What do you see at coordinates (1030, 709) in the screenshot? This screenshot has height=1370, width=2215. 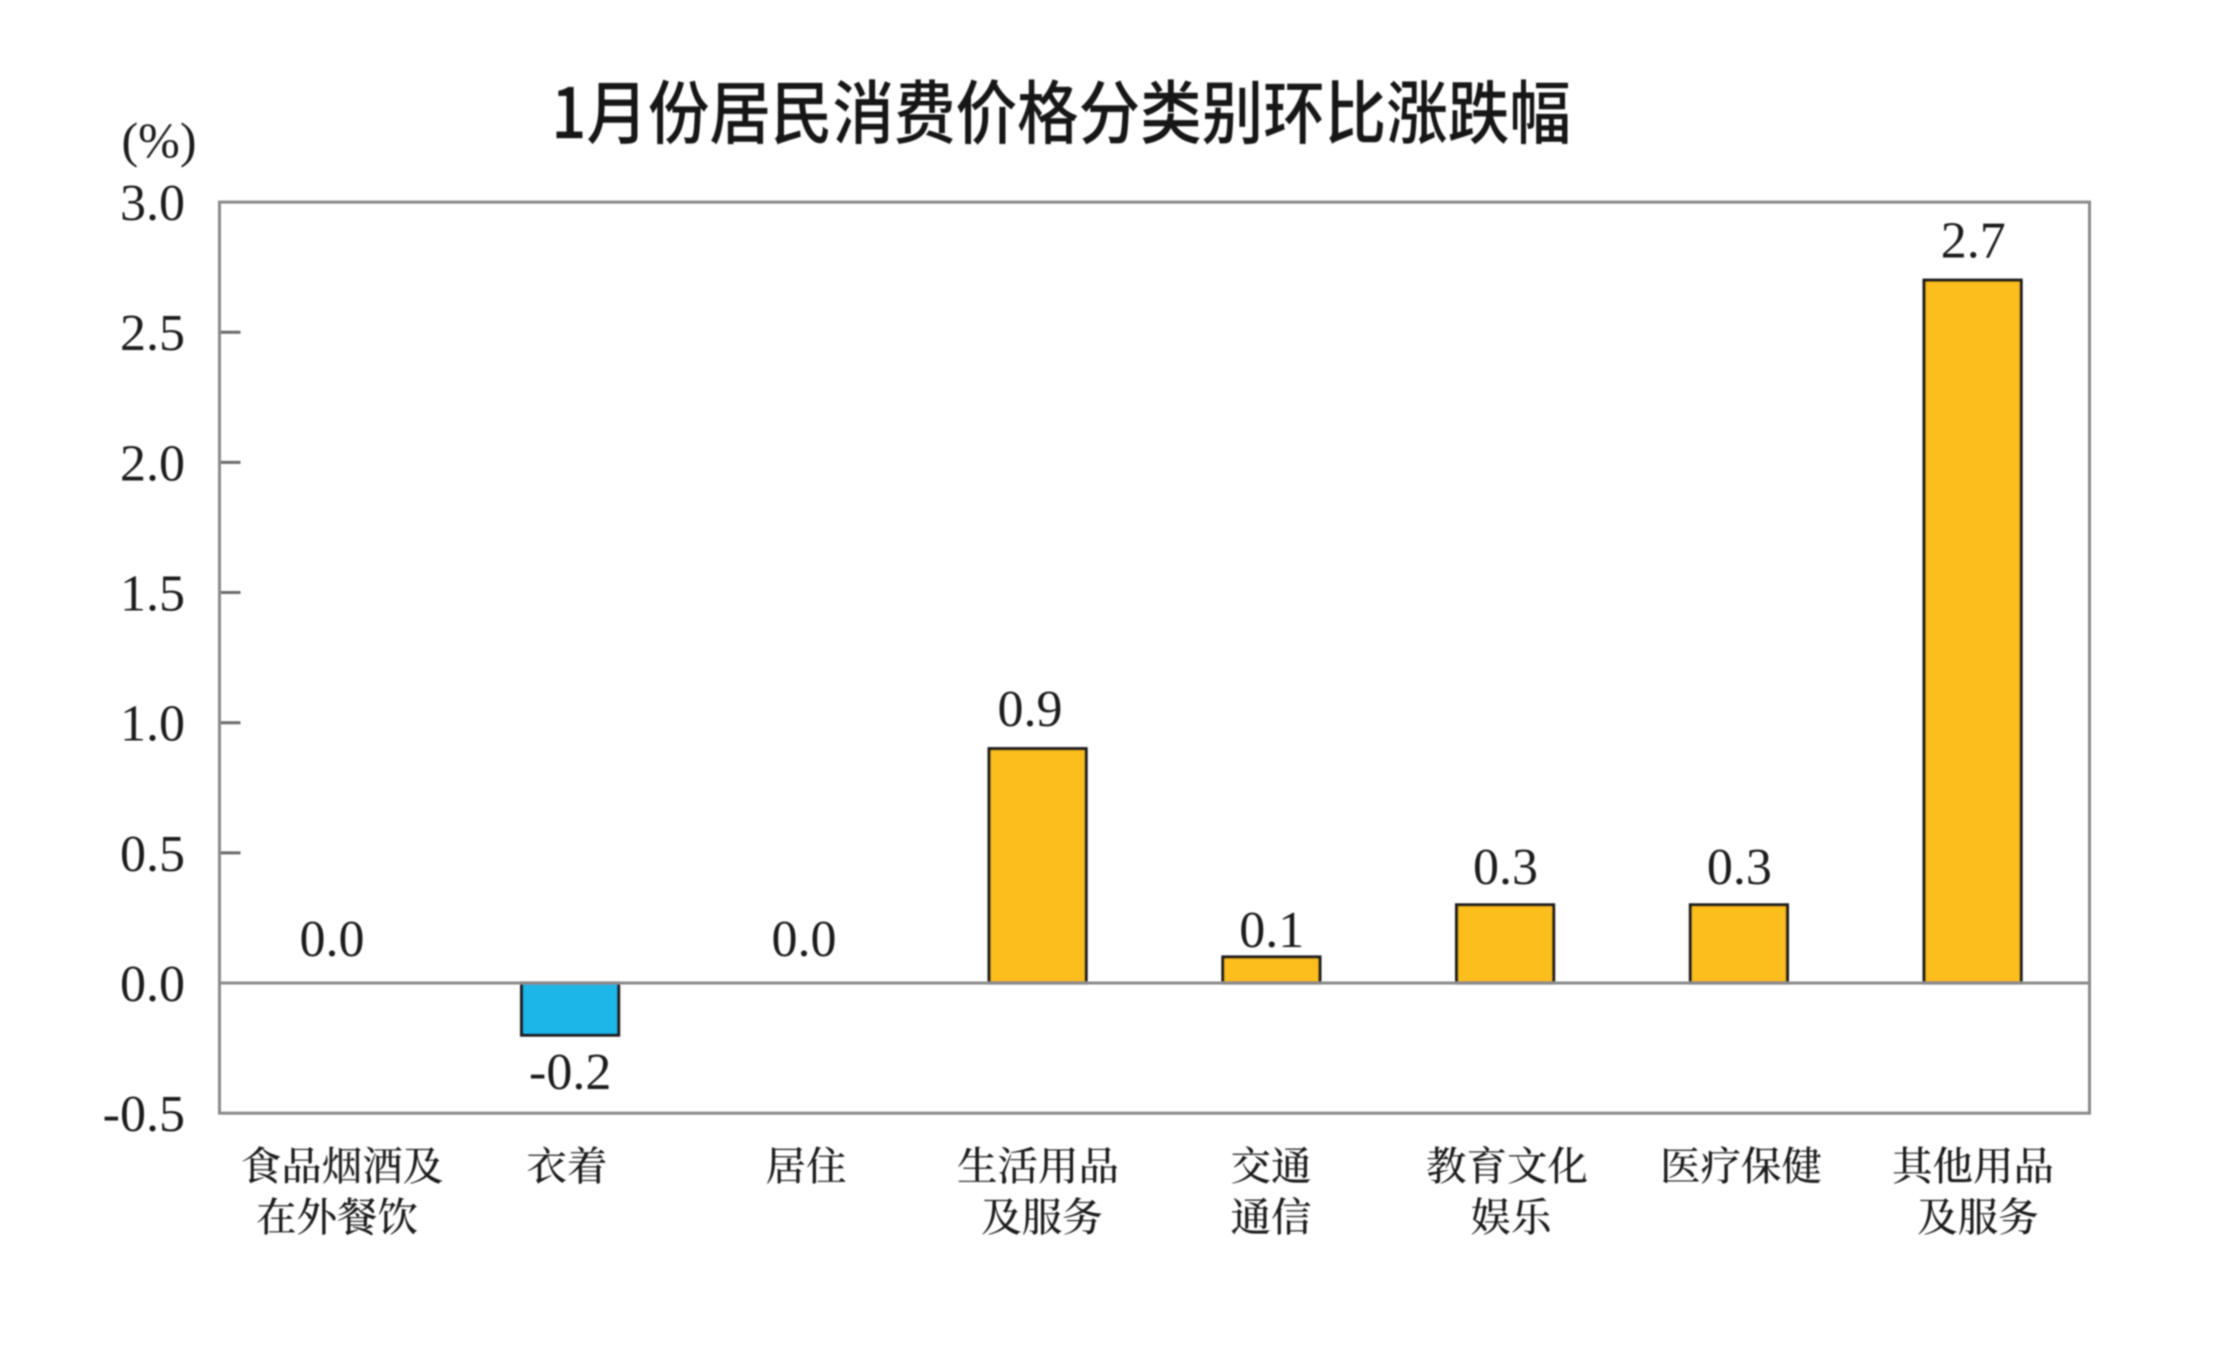 I see `svg-text: 0.9` at bounding box center [1030, 709].